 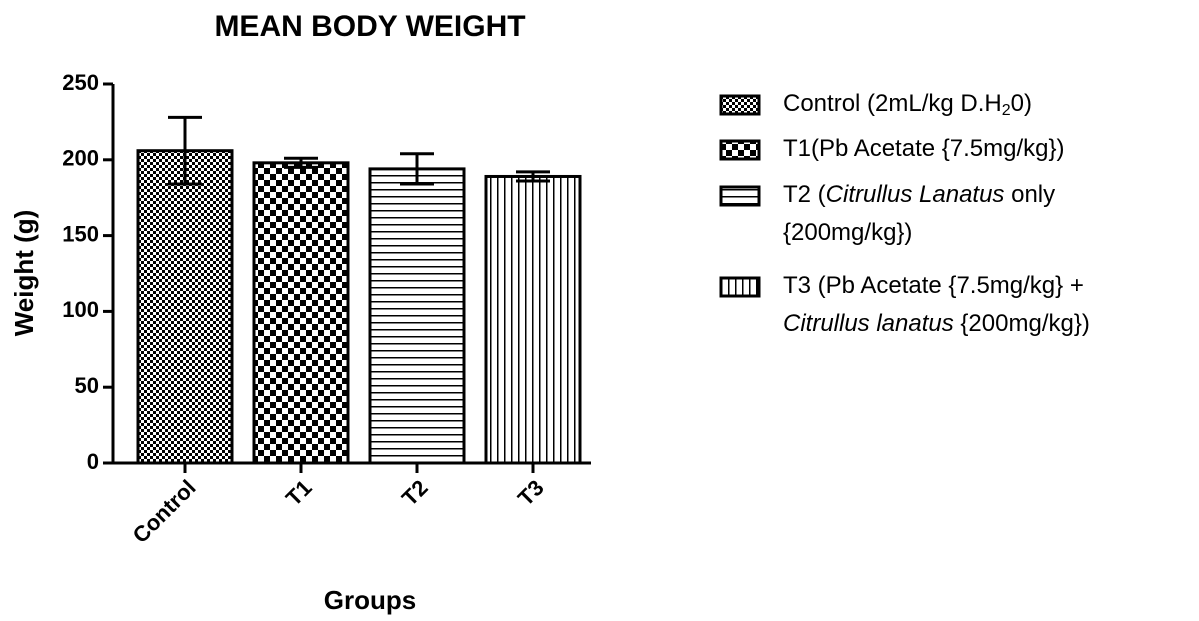 I want to click on y-tick-label: 200, so click(x=80, y=158).